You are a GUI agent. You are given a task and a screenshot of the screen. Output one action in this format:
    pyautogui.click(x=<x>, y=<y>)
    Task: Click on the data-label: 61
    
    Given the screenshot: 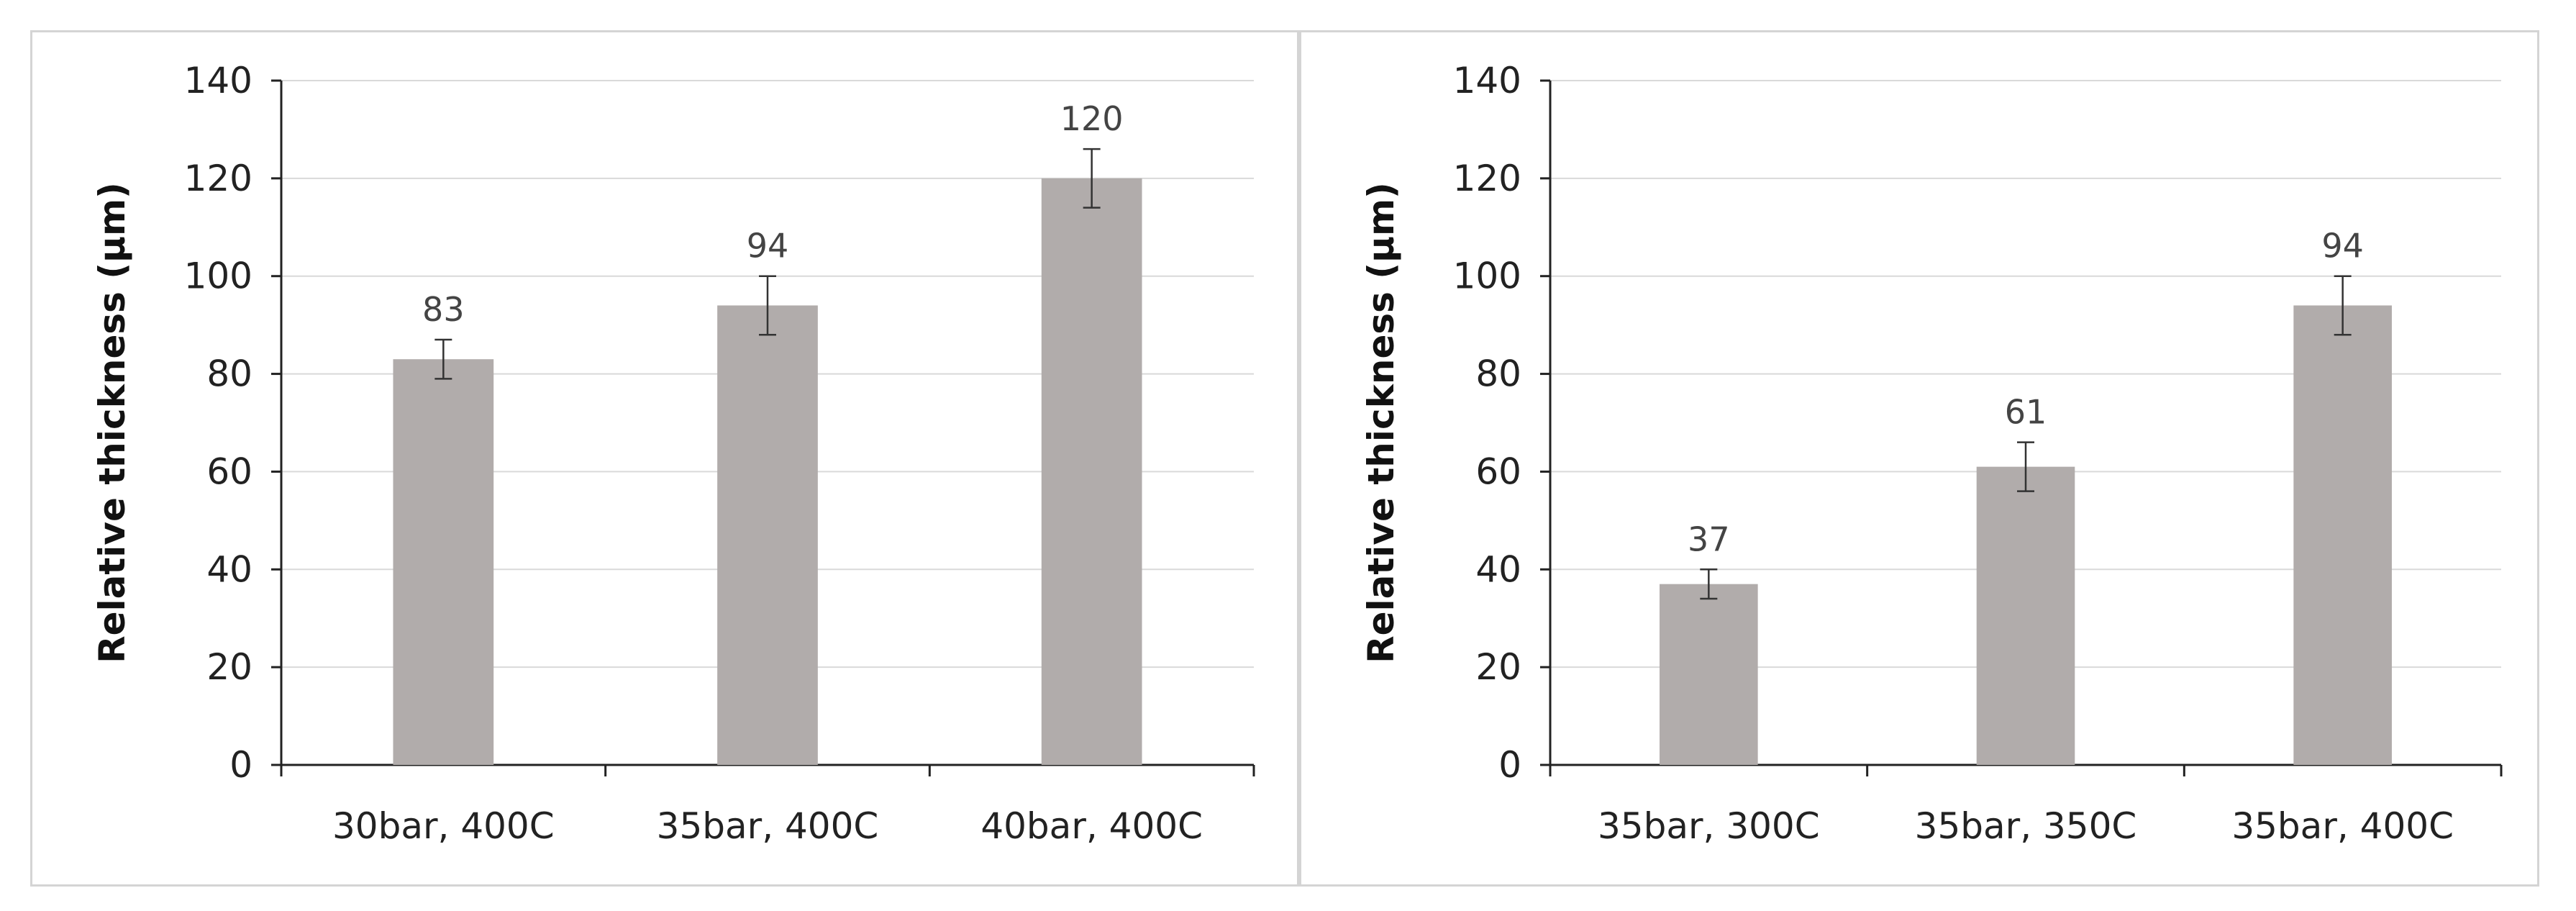 What is the action you would take?
    pyautogui.click(x=2026, y=412)
    